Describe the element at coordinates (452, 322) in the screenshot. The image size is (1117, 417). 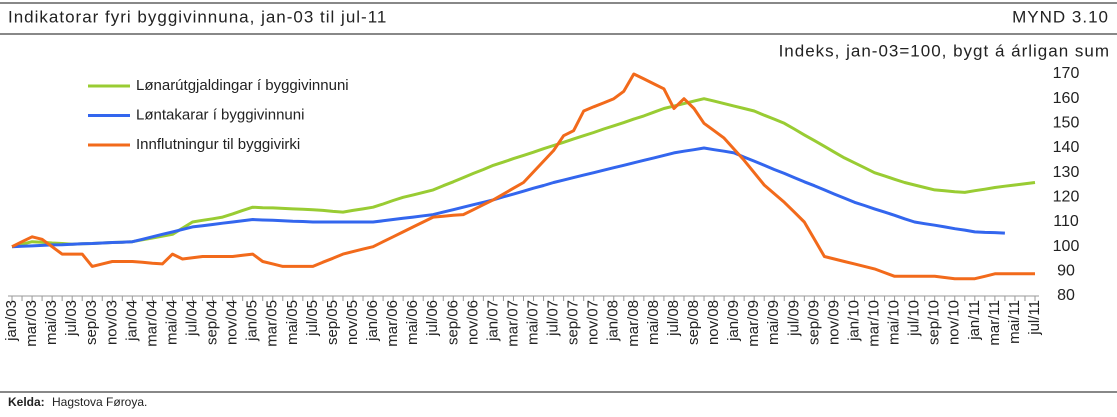
I see `x-tick-label: sep/06` at that location.